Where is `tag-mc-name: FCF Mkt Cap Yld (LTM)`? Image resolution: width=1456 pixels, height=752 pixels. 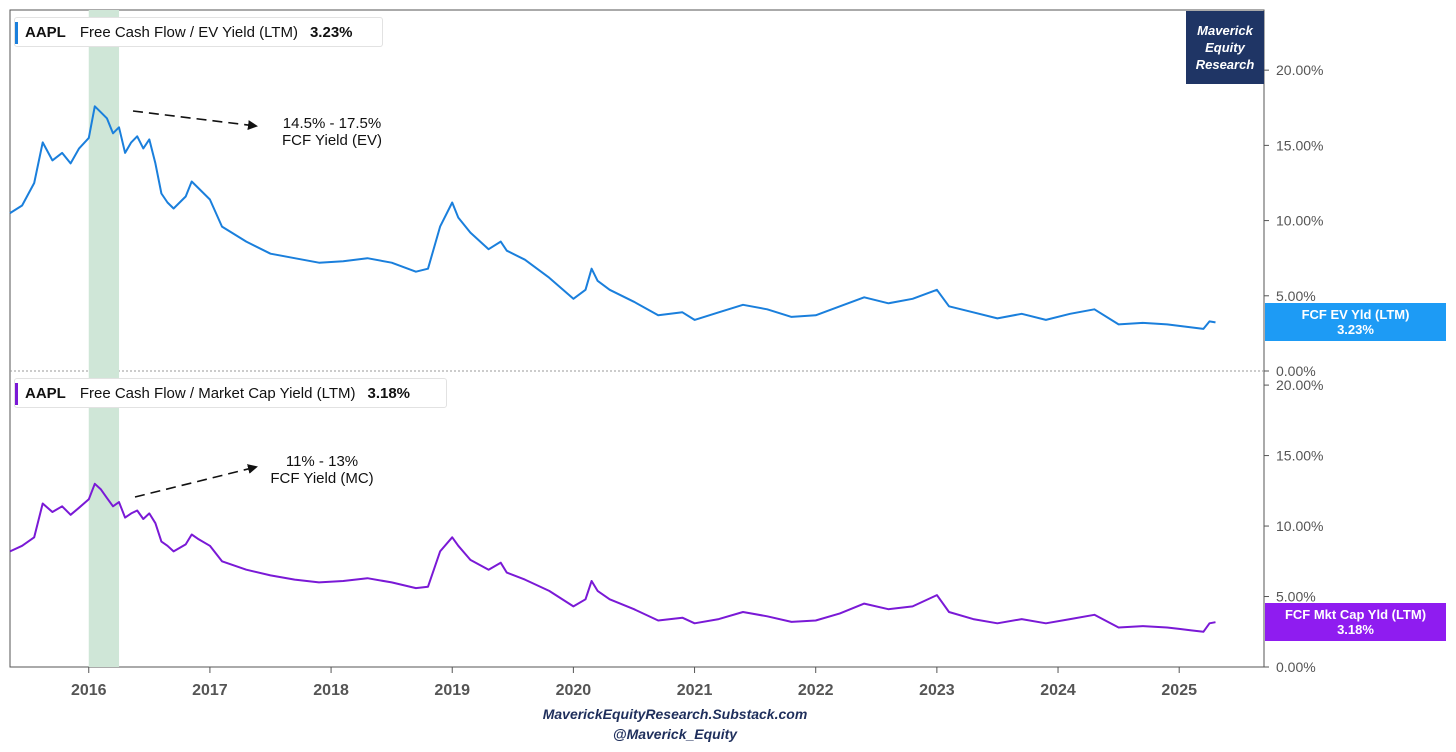
tag-mc-name: FCF Mkt Cap Yld (LTM) is located at coordinates (1355, 615).